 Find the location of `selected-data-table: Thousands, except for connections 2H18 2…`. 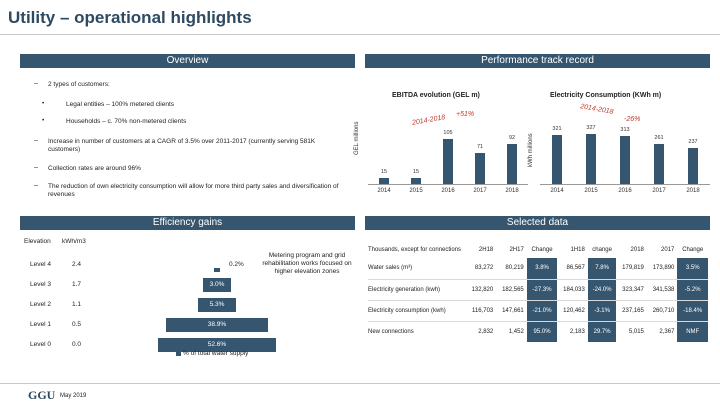

selected-data-table: Thousands, except for connections 2H18 2… is located at coordinates (538, 292).